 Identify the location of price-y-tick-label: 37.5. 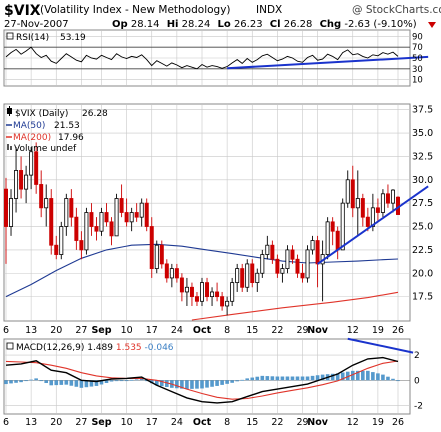
(422, 110).